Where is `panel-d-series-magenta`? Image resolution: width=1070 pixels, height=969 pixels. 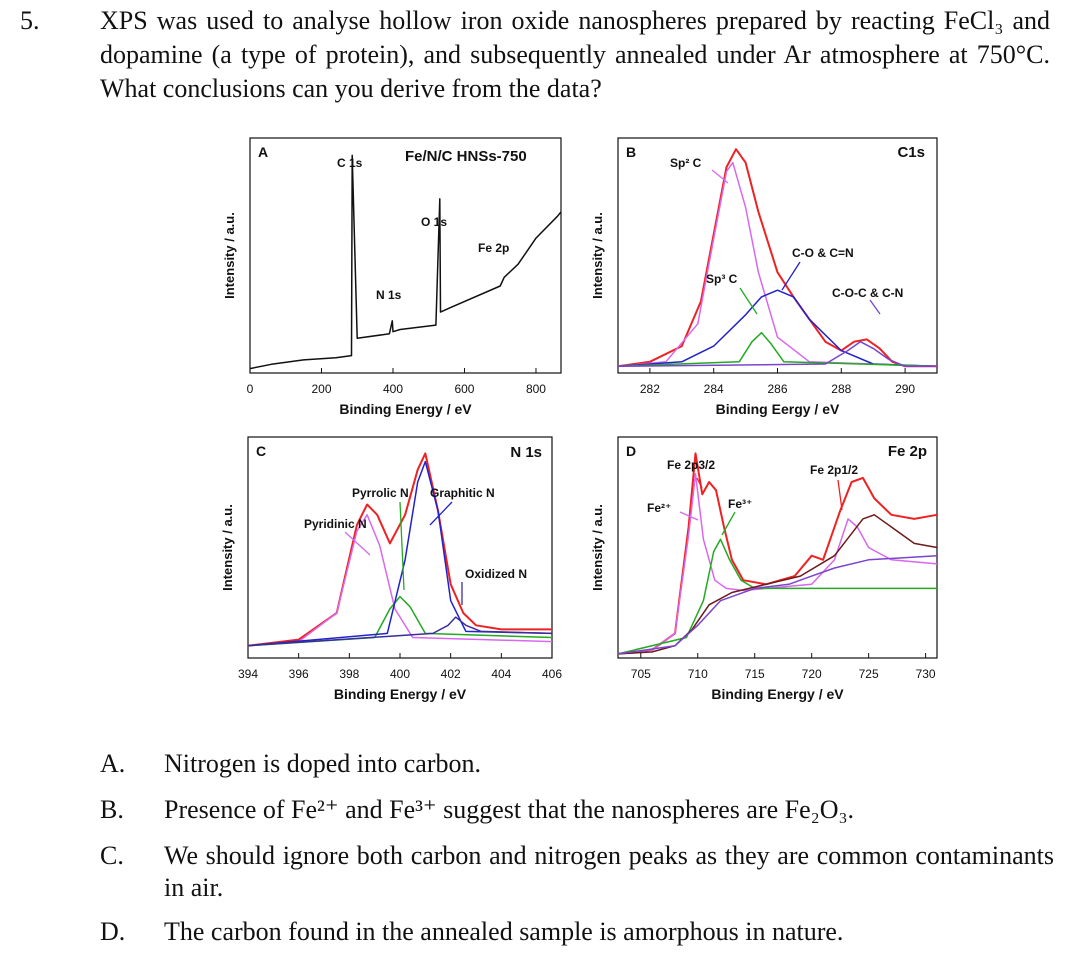
panel-d-series-magenta is located at coordinates (777, 564).